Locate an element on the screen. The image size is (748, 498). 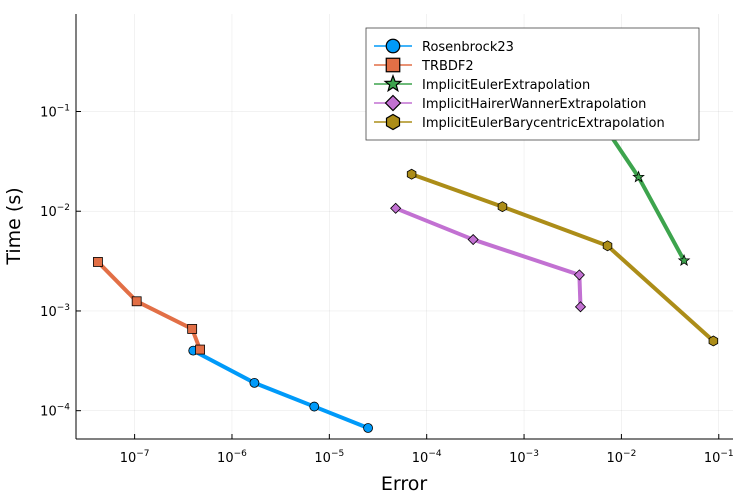
x-ticks: 10⁻⁷ 10⁻⁶ 10⁻⁵ 10⁻⁴ 10⁻³ 10⁻² 10⁻¹ is located at coordinates (427, 450).